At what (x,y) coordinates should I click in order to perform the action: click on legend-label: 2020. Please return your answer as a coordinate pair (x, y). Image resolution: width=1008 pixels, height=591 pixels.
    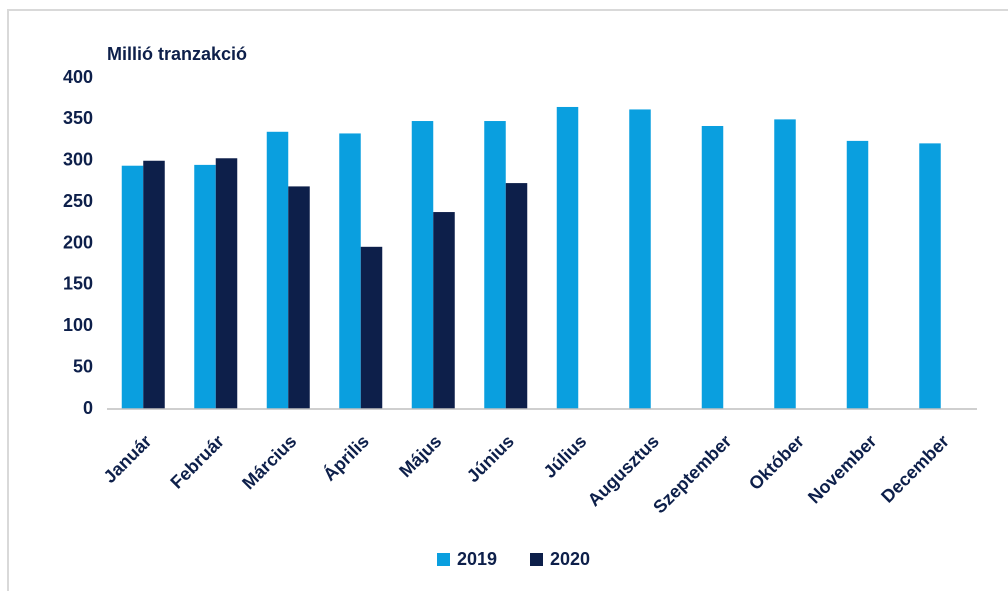
    Looking at the image, I should click on (570, 559).